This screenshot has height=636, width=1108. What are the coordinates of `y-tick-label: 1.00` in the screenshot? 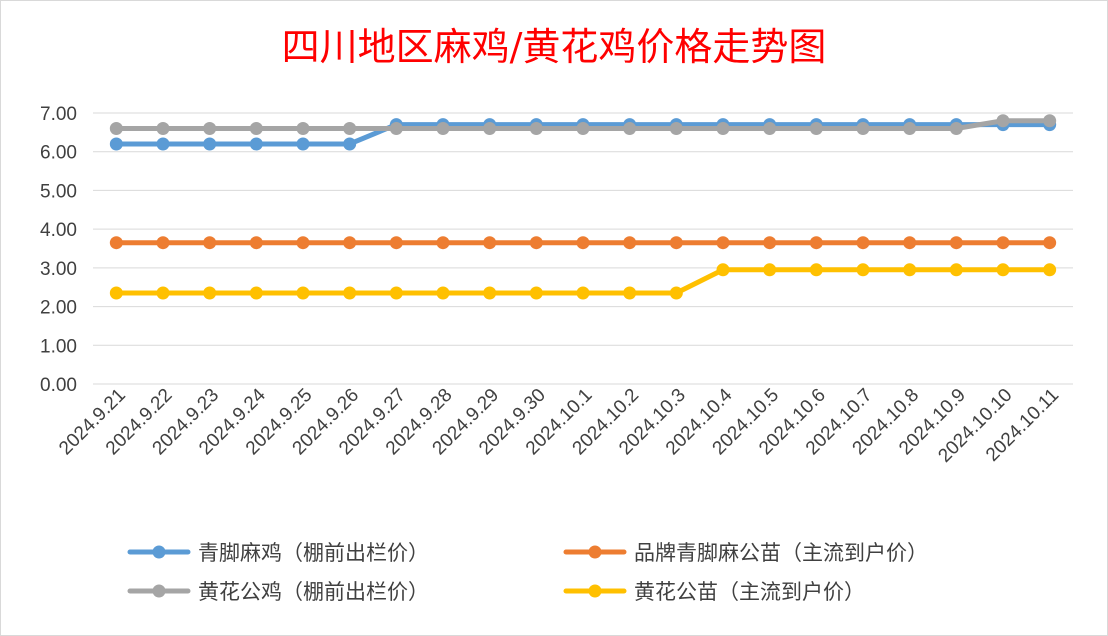 It's located at (58, 346).